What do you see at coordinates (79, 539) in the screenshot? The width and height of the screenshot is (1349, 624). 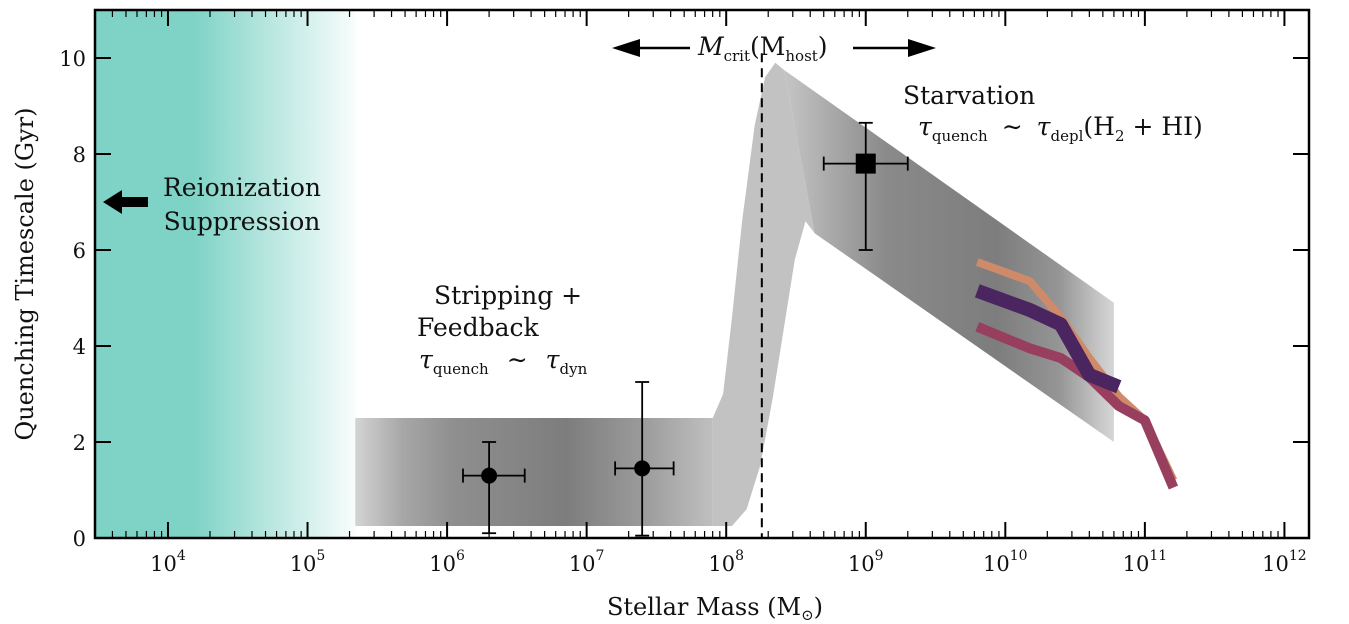 I see `y-tick-label: 0` at bounding box center [79, 539].